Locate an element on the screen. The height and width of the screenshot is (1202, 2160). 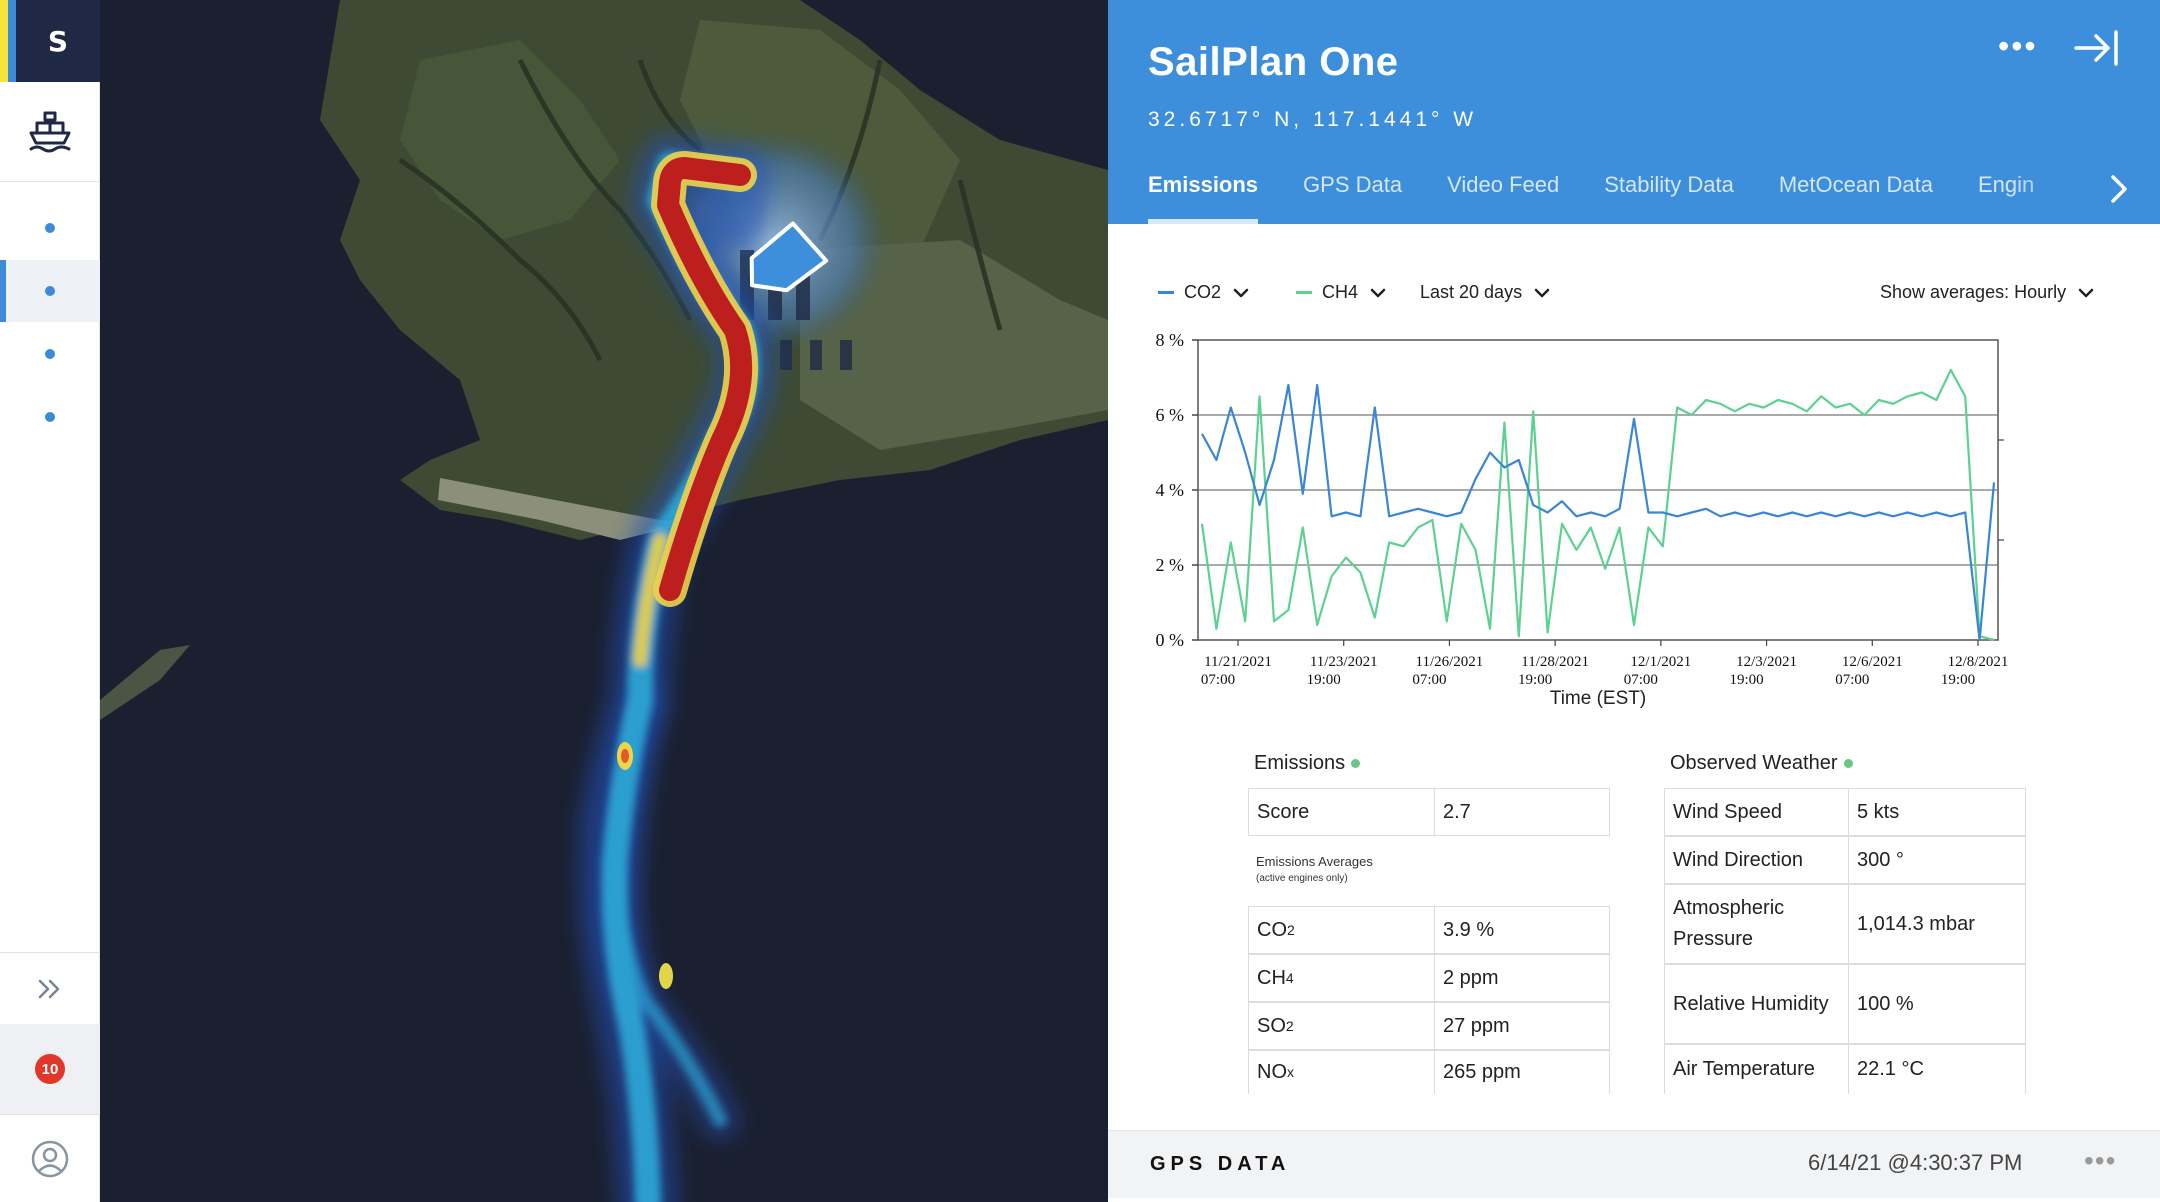
tab-metocean-data: MetOcean Data is located at coordinates (1855, 184).